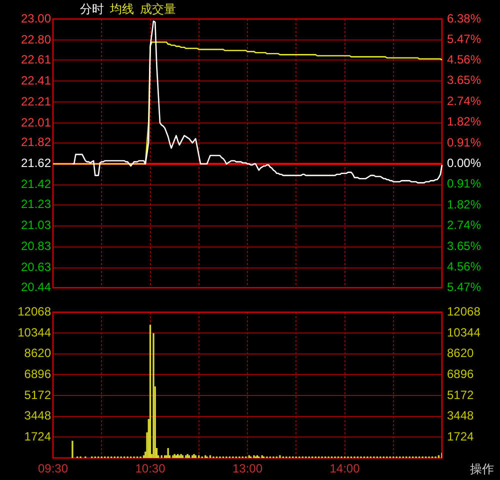  Describe the element at coordinates (38, 436) in the screenshot. I see `y-tick-label: 1724` at that location.